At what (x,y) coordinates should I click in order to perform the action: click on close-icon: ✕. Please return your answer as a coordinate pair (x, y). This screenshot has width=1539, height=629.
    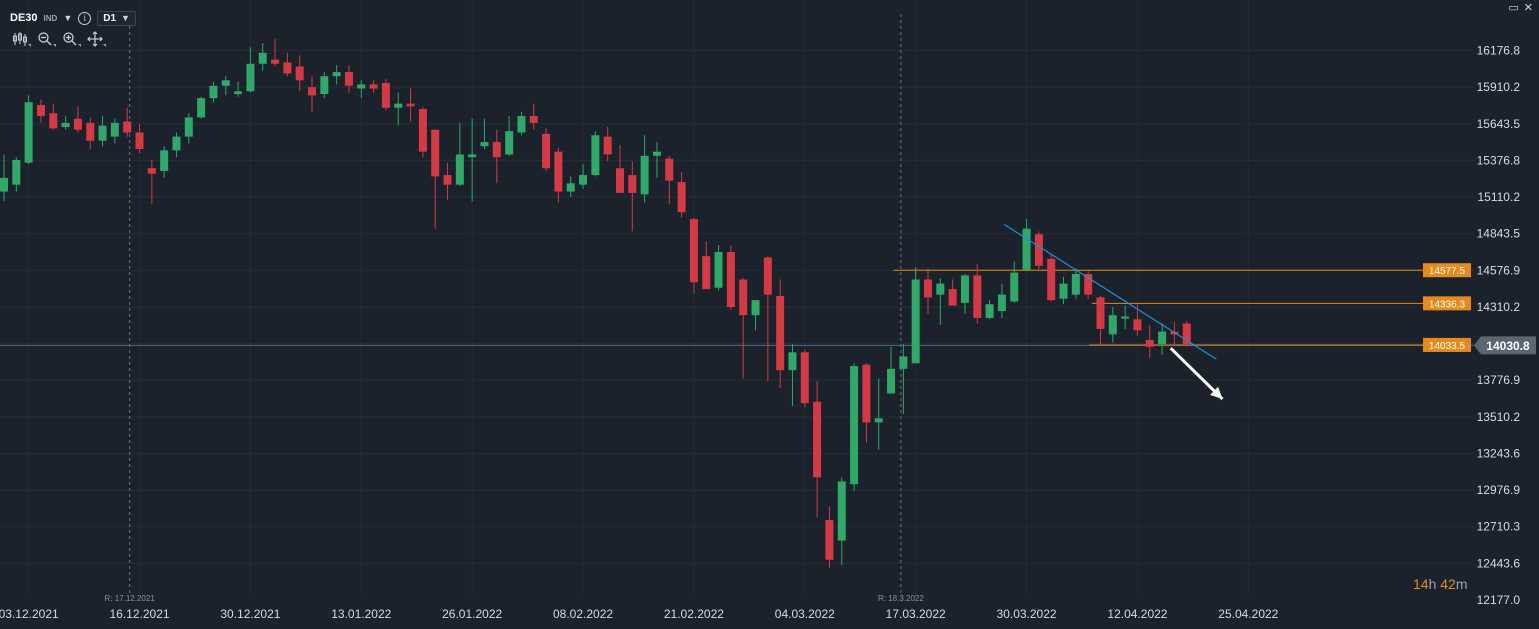
    Looking at the image, I should click on (1528, 8).